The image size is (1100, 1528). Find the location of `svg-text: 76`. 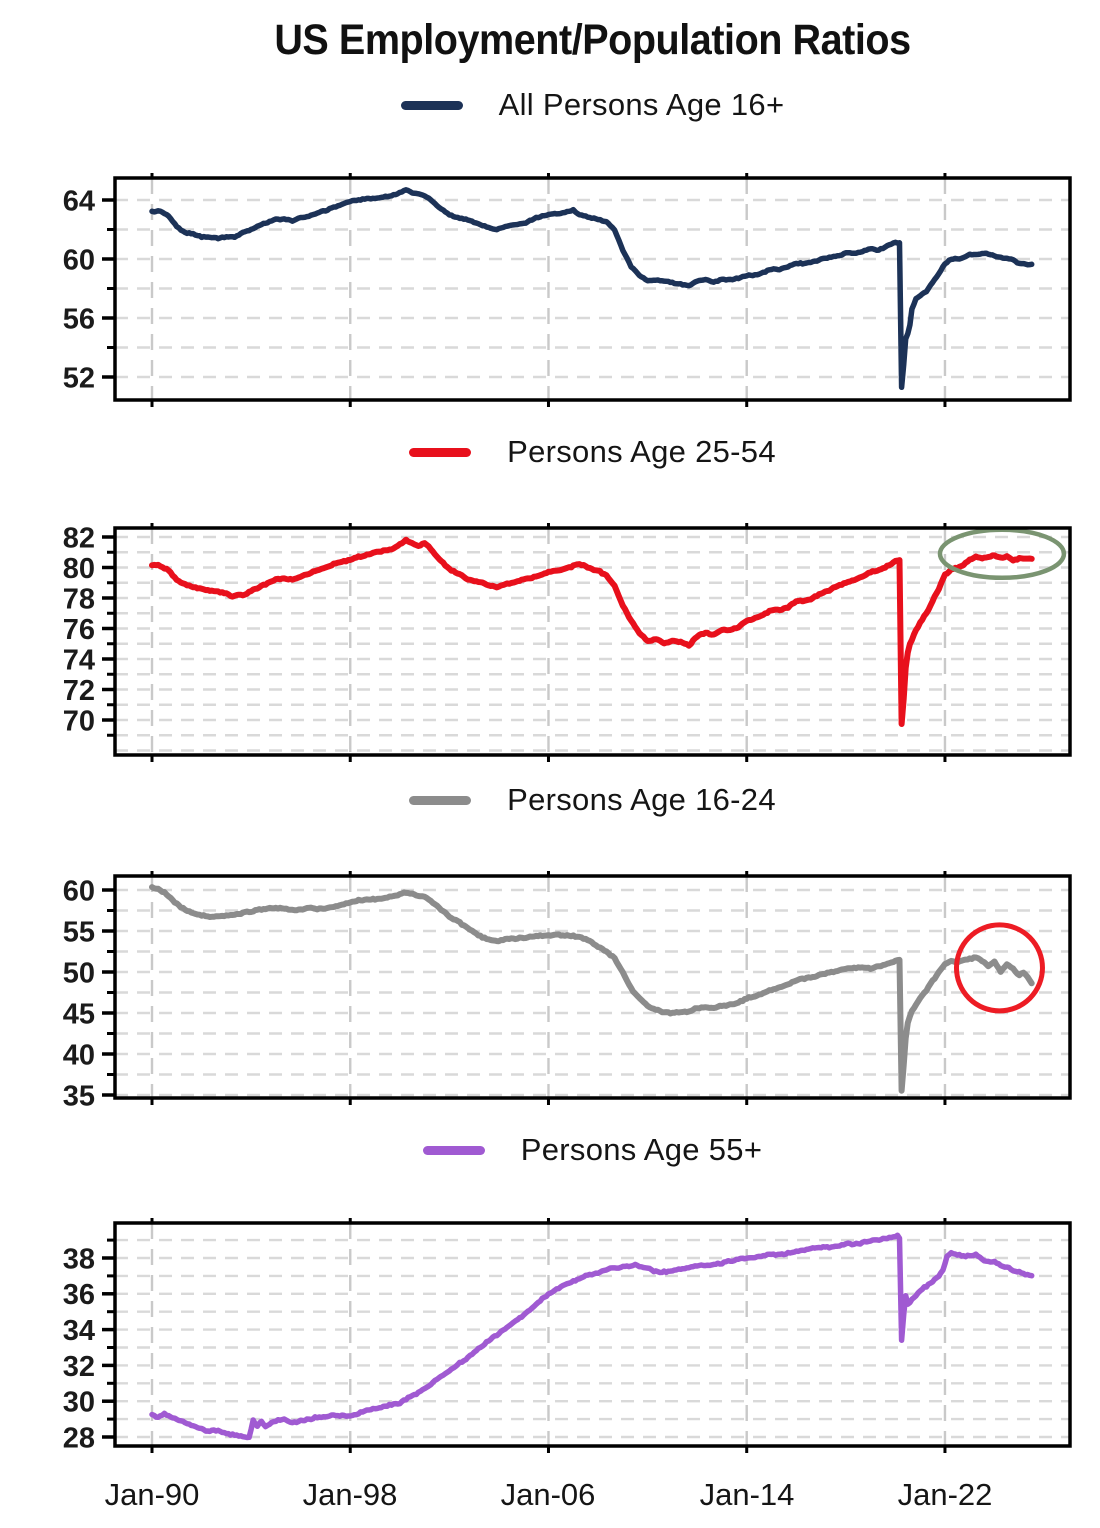

svg-text: 76 is located at coordinates (79, 630).